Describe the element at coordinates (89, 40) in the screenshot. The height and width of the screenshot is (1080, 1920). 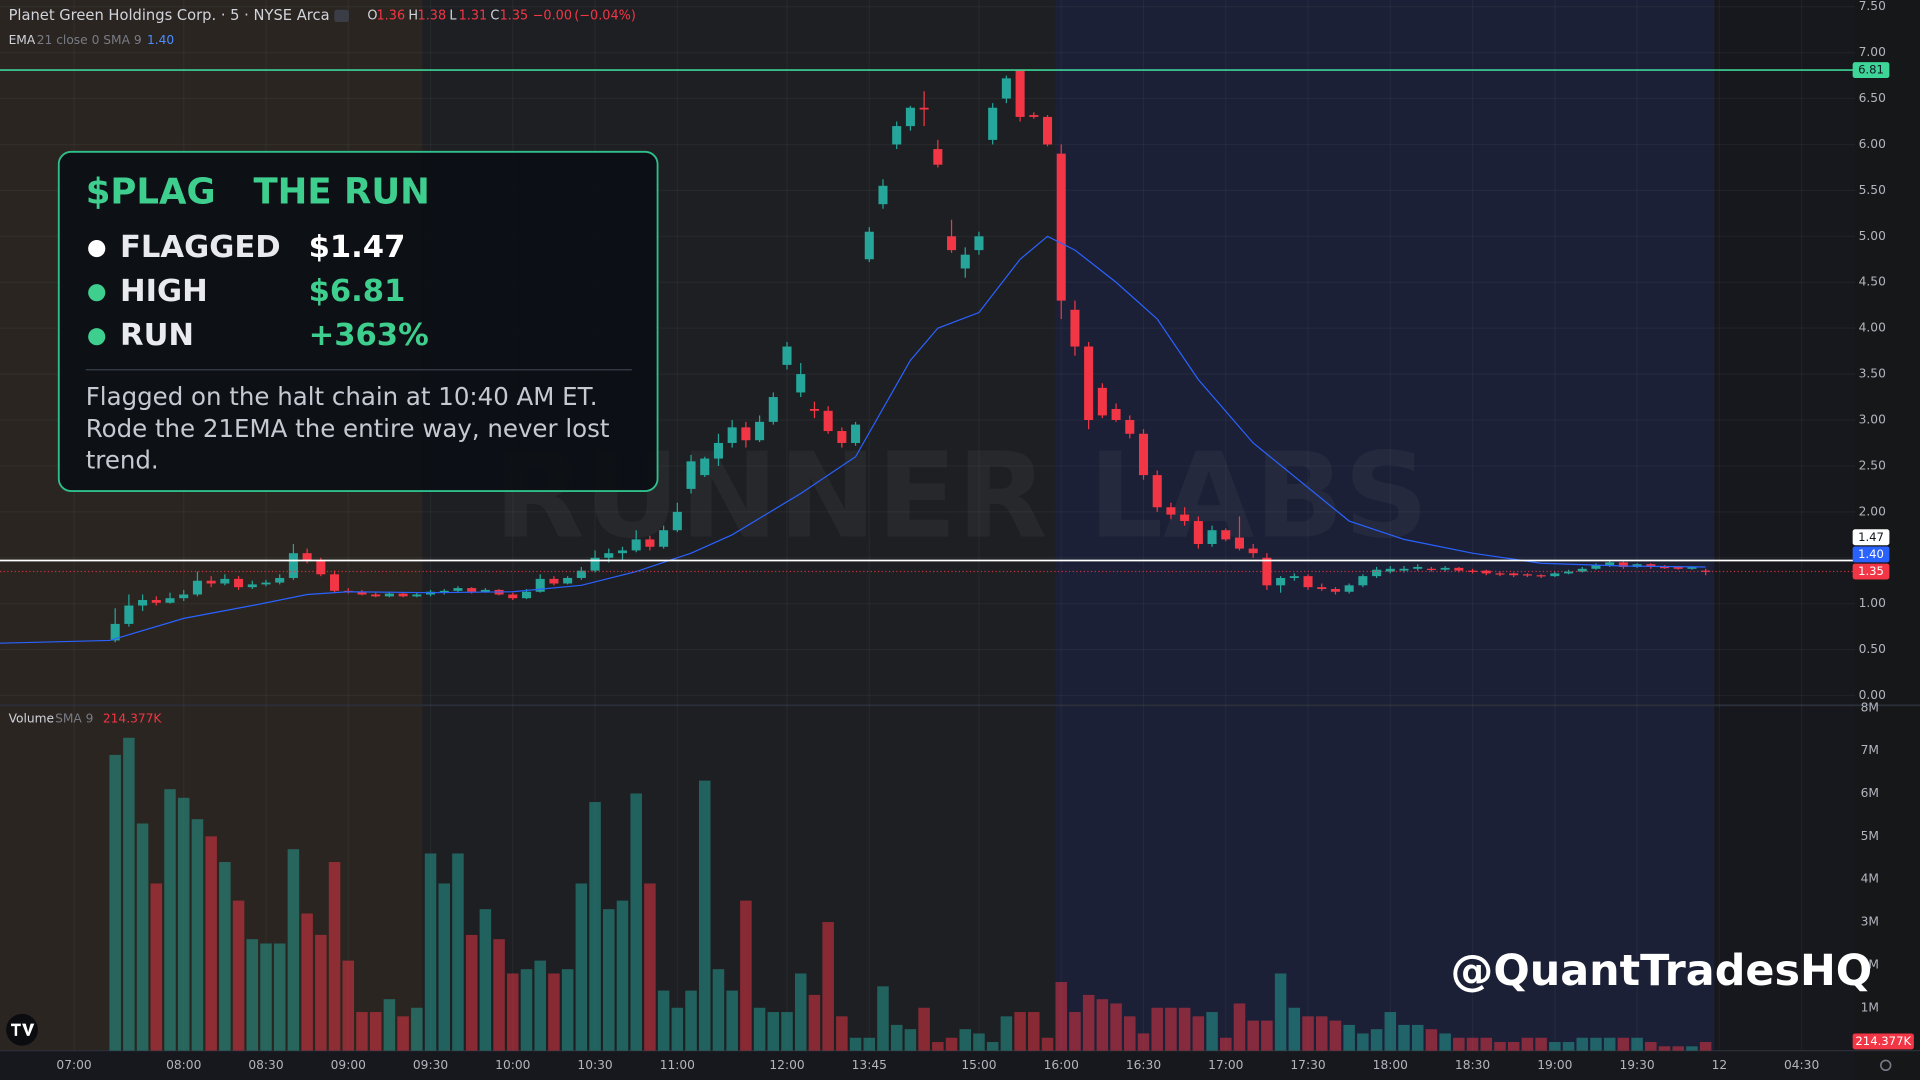
I see `ema-legend-params: 21 close 0 SMA 9` at that location.